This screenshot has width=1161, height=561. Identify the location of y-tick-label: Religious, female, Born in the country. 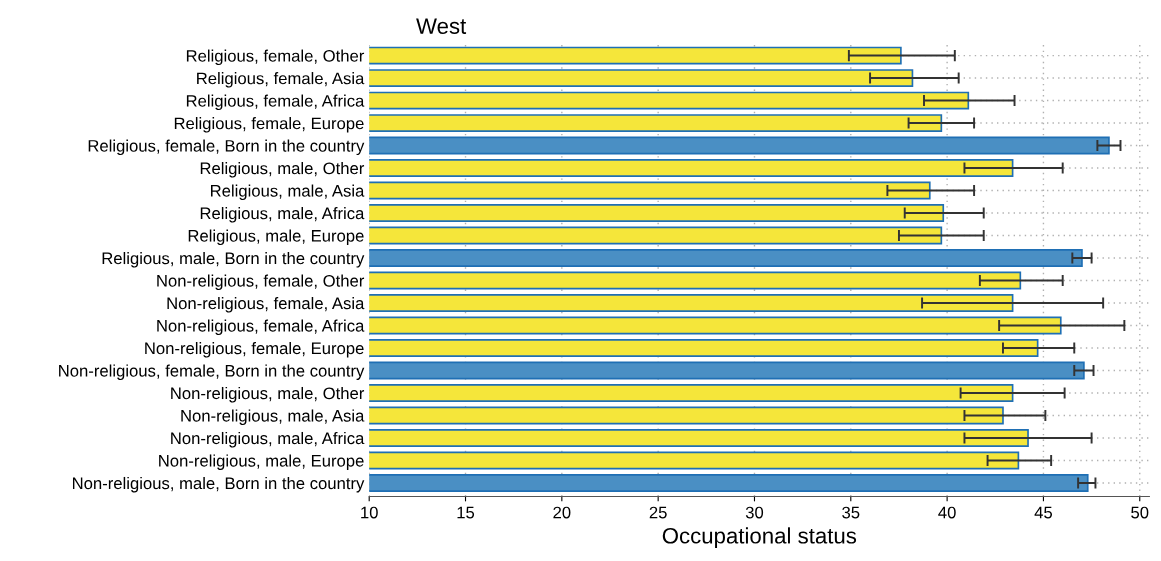
(226, 147).